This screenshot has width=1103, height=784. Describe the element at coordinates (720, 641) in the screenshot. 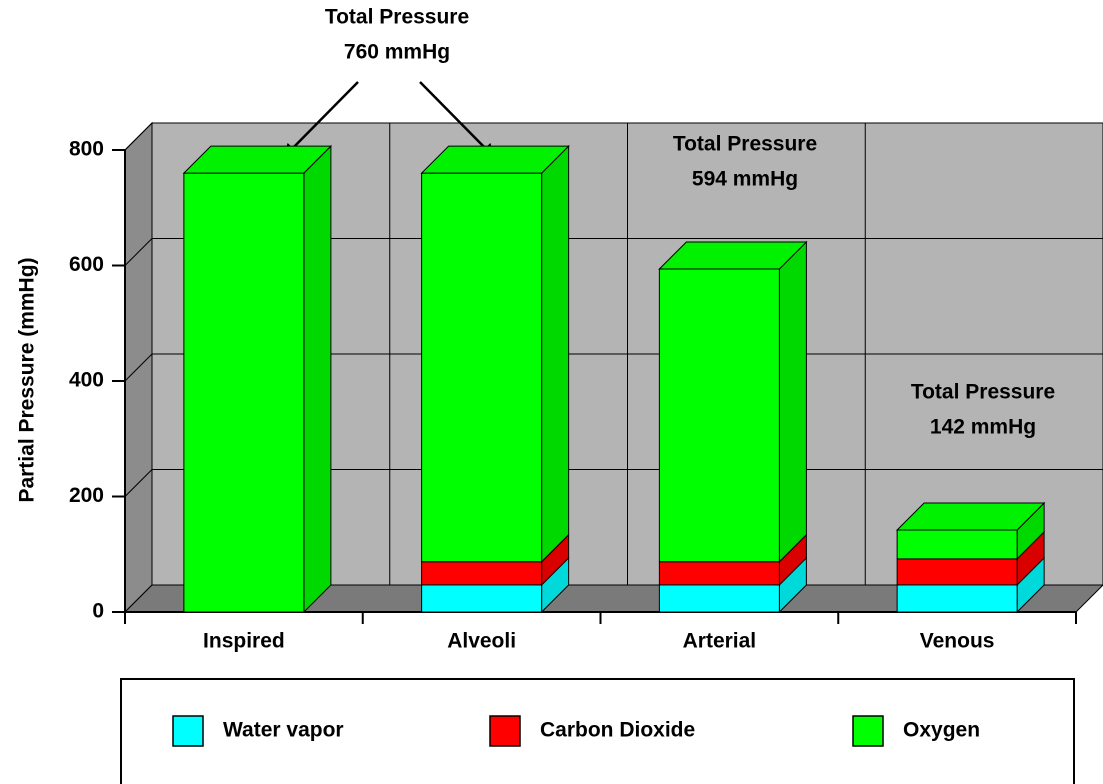

I see `x-tick-label: Arterial` at that location.